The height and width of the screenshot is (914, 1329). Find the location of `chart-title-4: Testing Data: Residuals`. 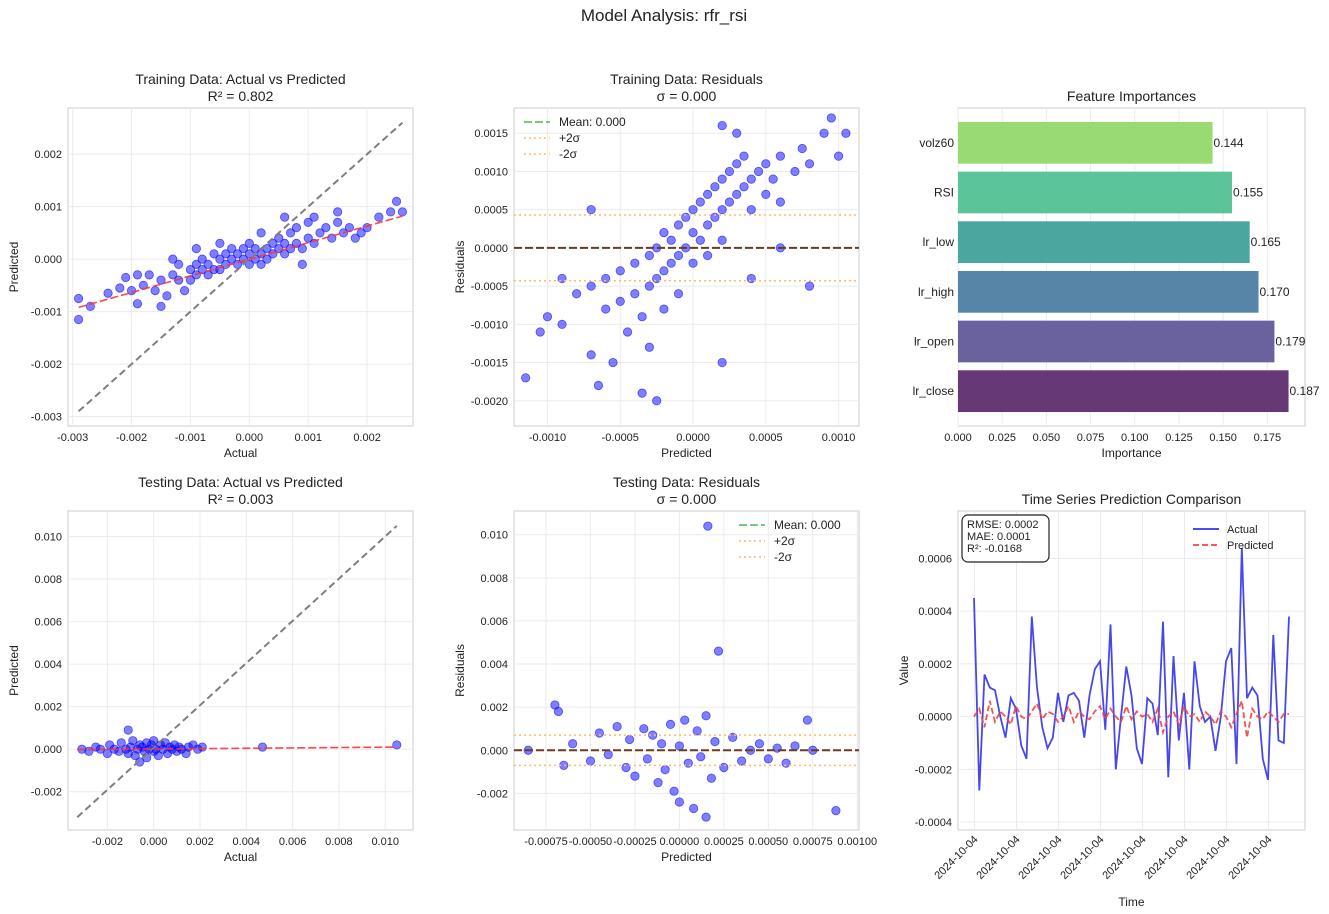

chart-title-4: Testing Data: Residuals is located at coordinates (686, 482).